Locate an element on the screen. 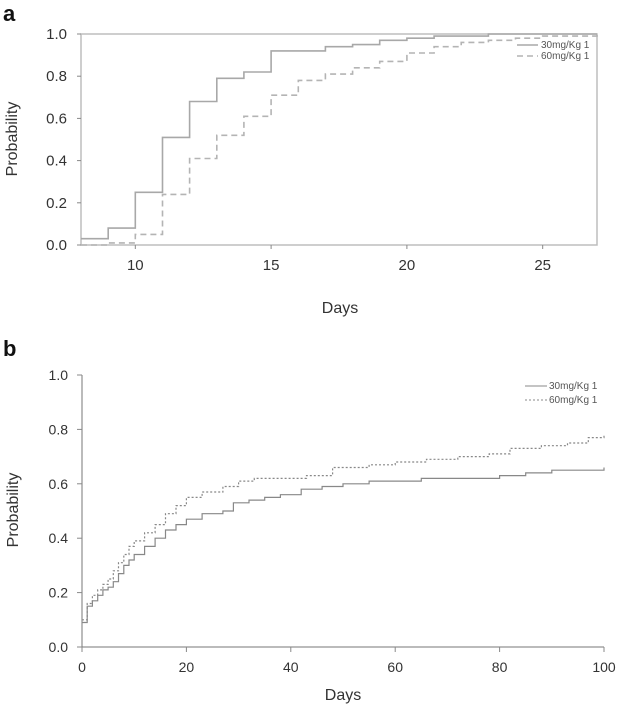  panel-a-y-tick-label: 0.6 is located at coordinates (56, 118).